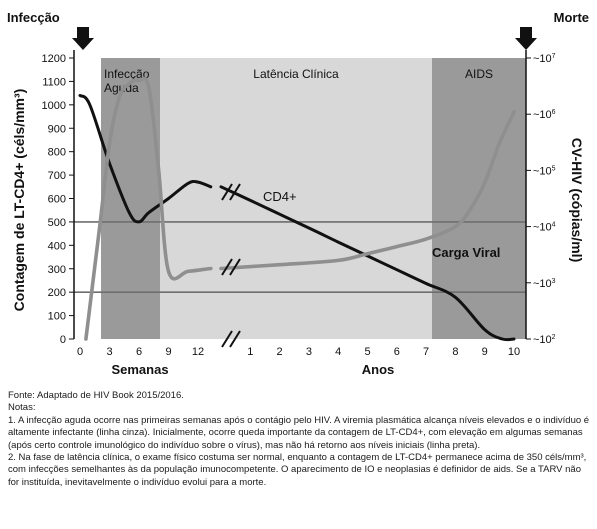 Image resolution: width=597 pixels, height=529 pixels. Describe the element at coordinates (127, 74) in the screenshot. I see `phase-label-1: Infecção` at that location.